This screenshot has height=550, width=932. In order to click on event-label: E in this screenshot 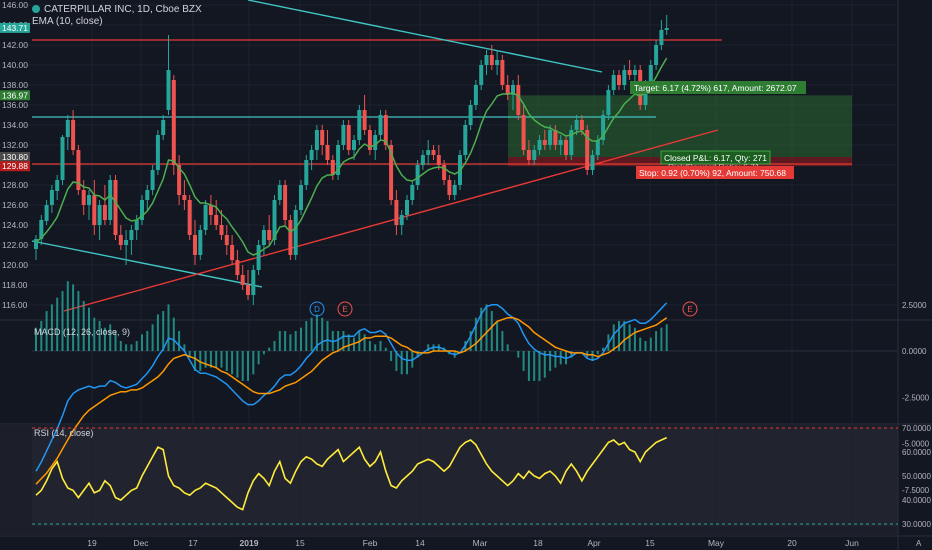, I will do `click(689, 309)`.